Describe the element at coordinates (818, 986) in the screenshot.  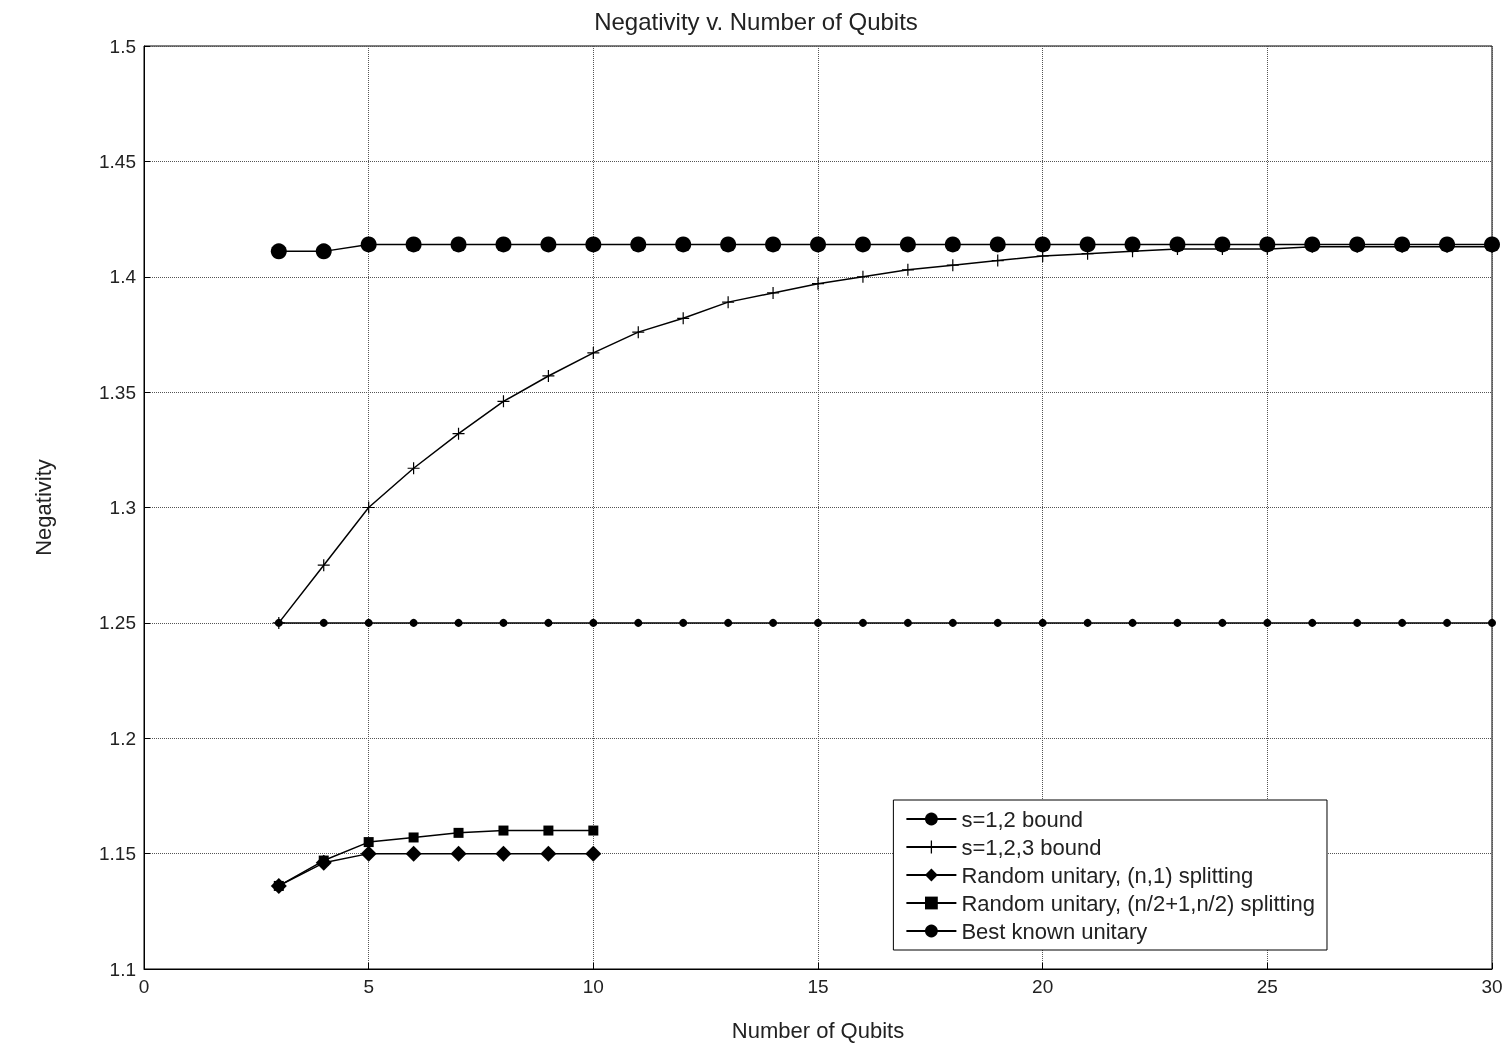
I see `x-tick-label: 15` at that location.